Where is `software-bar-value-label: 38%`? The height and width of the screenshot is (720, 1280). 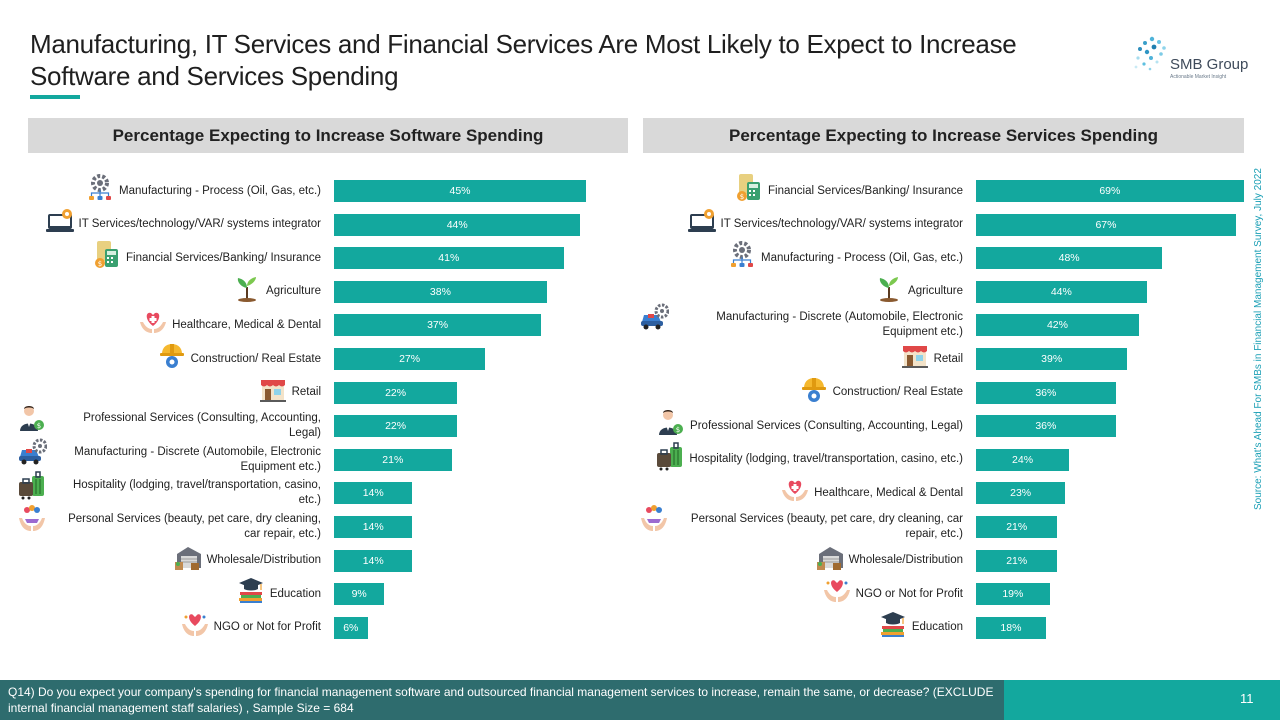
software-bar-value-label: 38% is located at coordinates (440, 291).